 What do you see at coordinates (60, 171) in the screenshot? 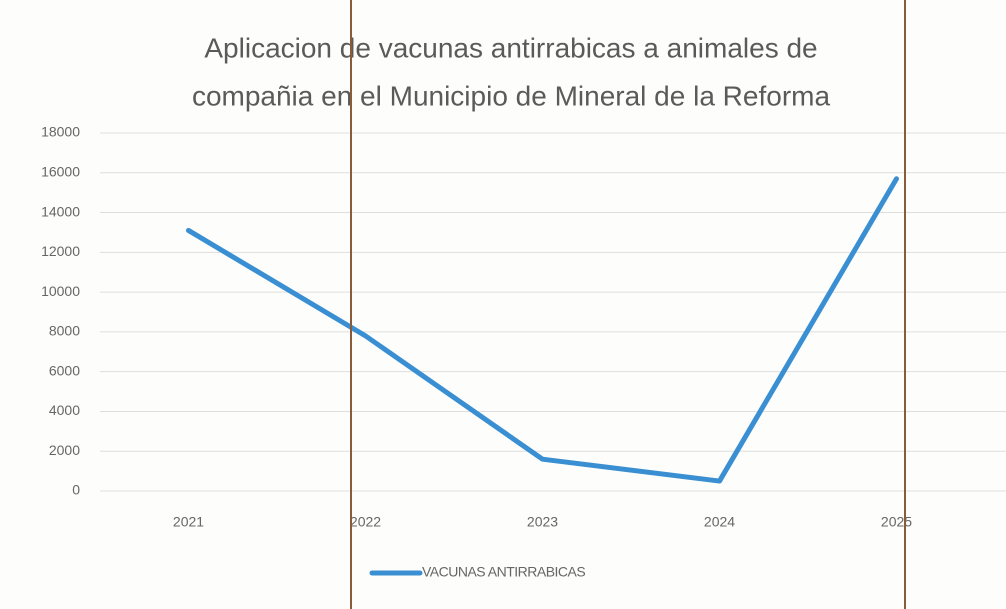
I see `y-tick-label: 16000` at bounding box center [60, 171].